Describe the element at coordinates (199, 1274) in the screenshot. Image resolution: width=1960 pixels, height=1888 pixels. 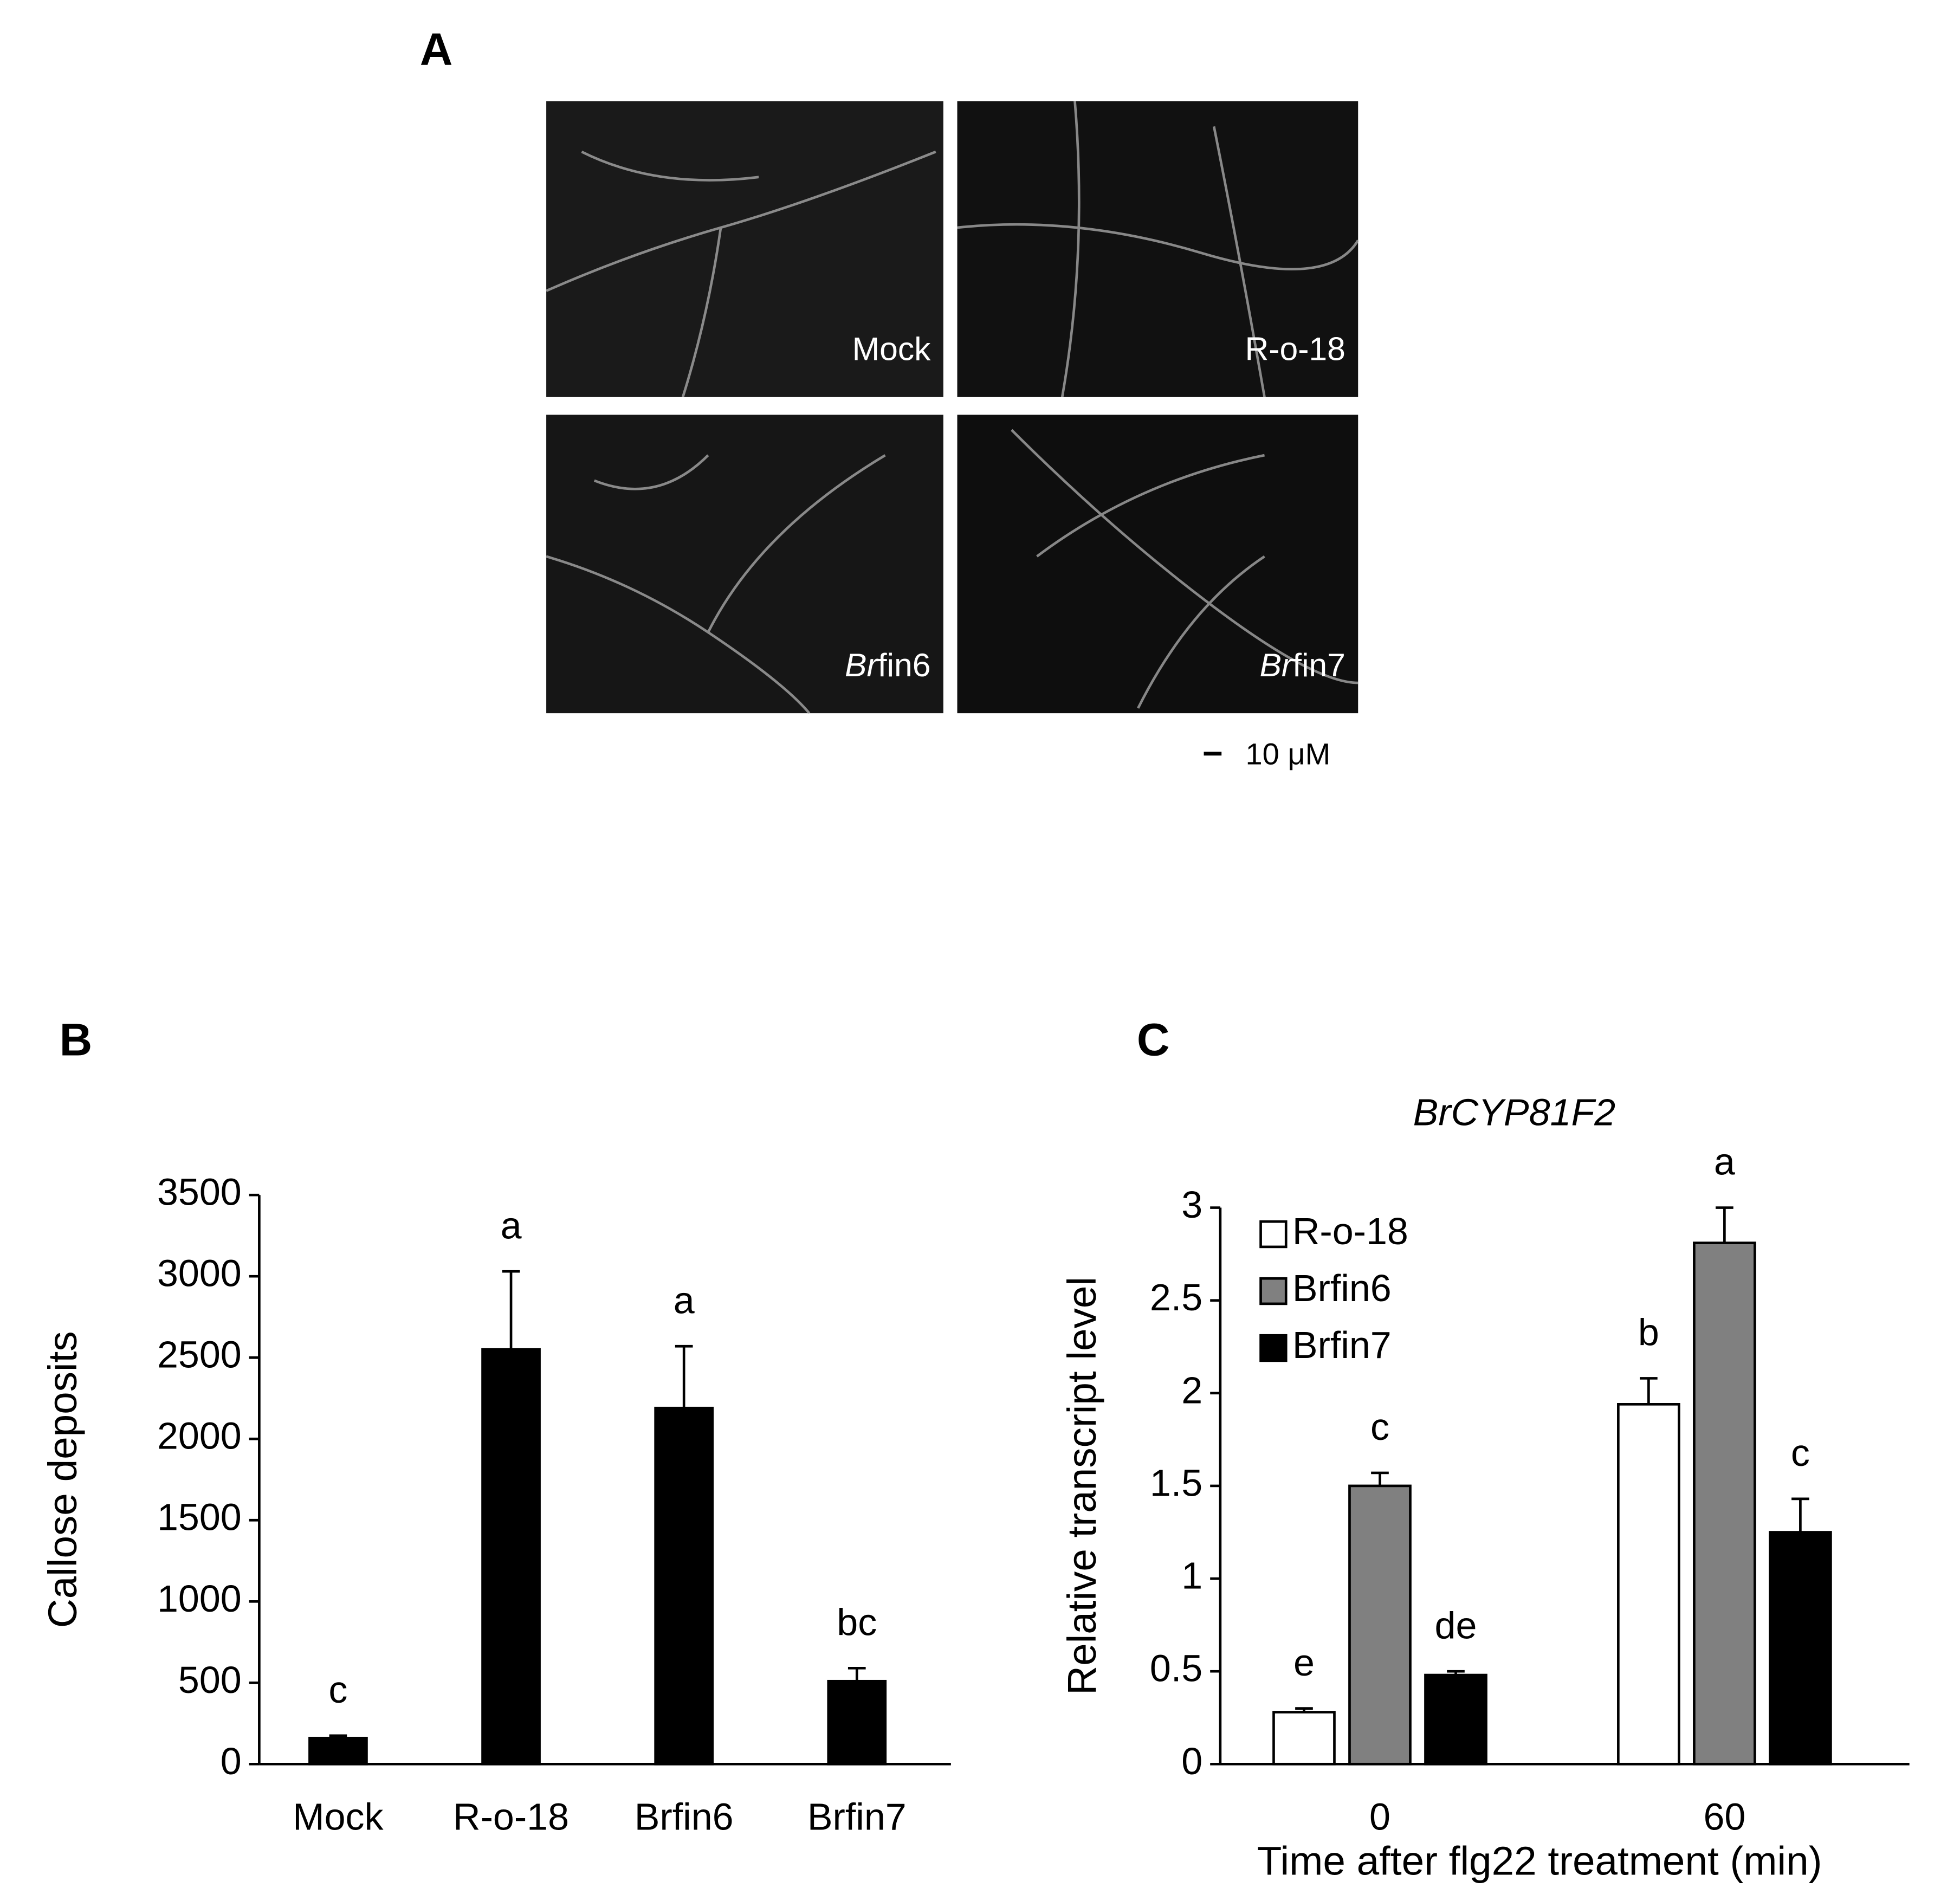
I see `y-tick-label: 3000` at that location.